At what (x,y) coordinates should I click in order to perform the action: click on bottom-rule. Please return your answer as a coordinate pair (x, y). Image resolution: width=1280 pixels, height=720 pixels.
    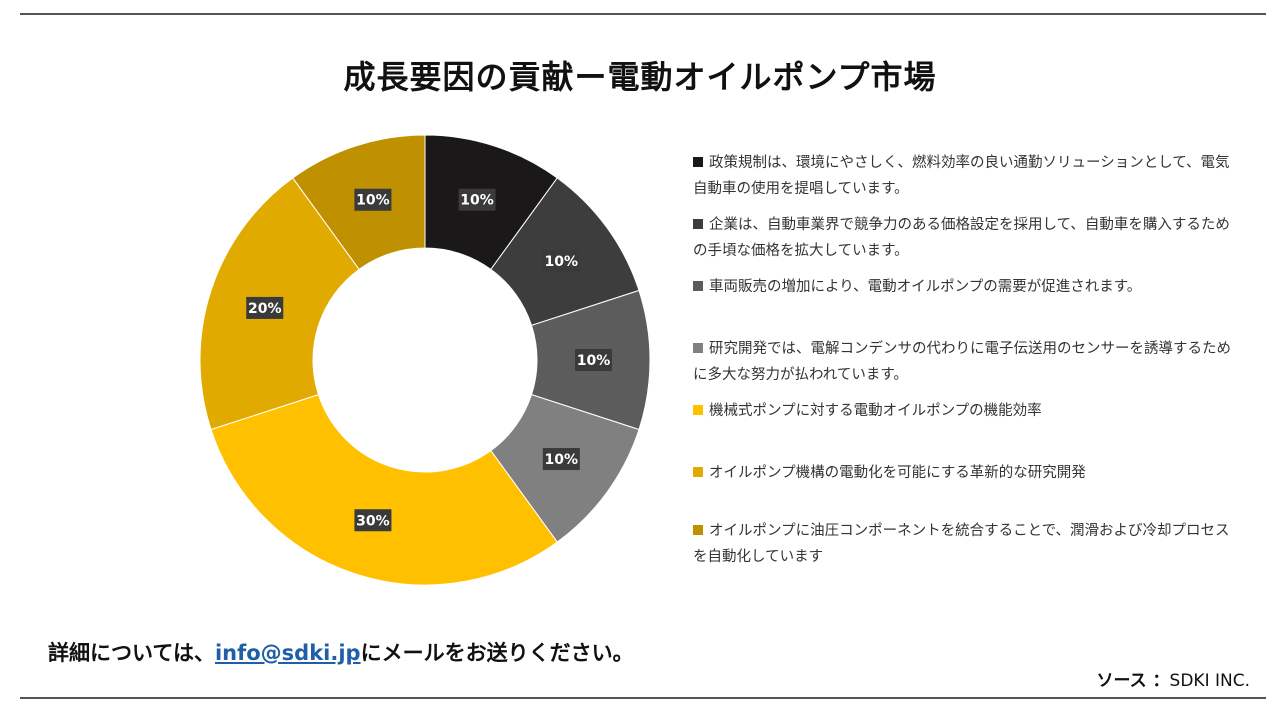
    Looking at the image, I should click on (643, 698).